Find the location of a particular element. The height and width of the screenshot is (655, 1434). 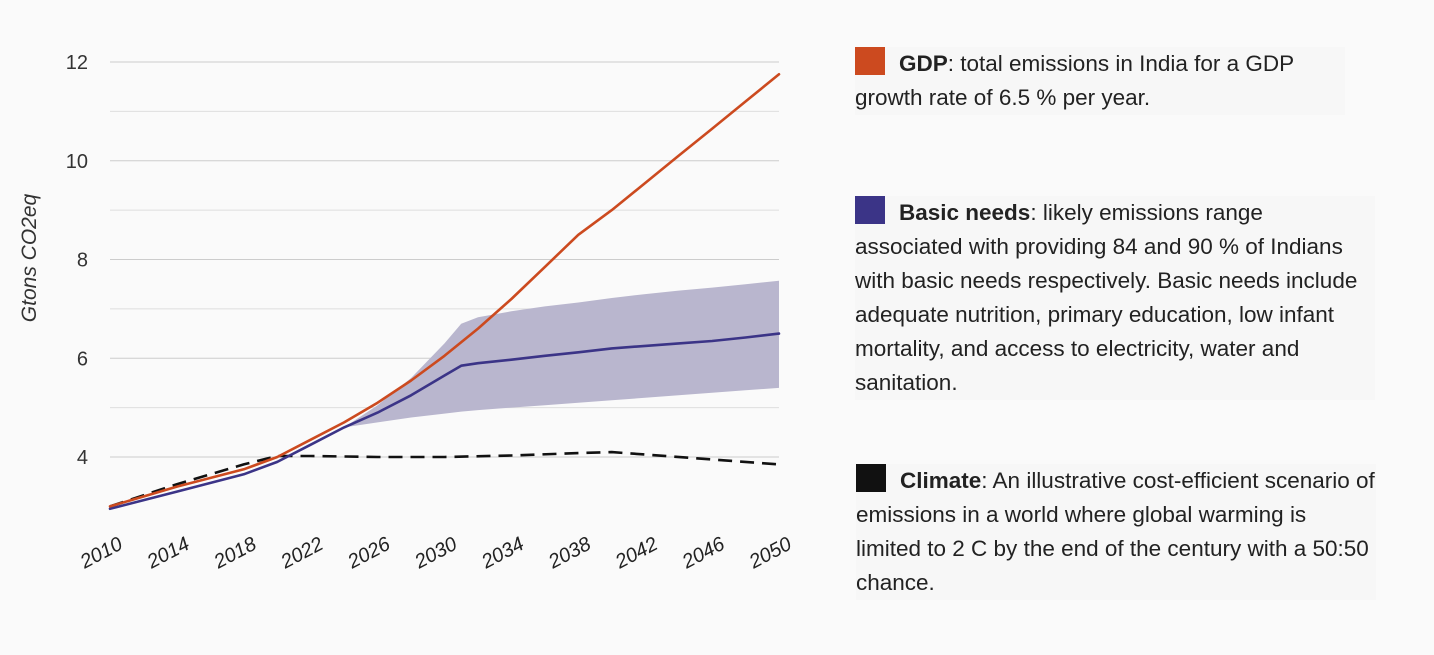

legend-basic-needs-name: Basic needs is located at coordinates (965, 212).